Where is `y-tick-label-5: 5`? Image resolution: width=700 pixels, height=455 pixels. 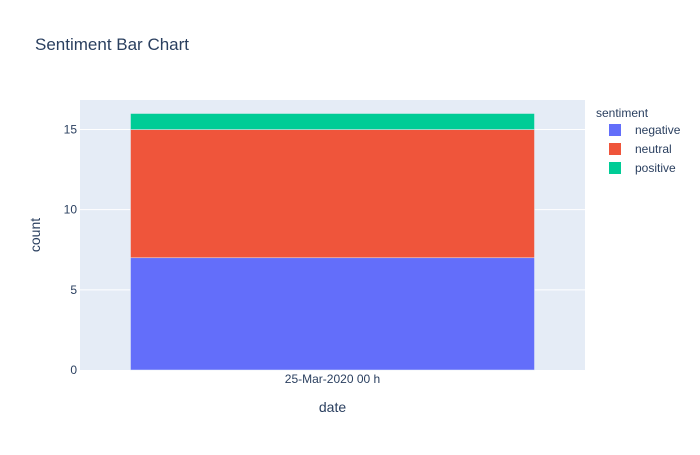 y-tick-label-5: 5 is located at coordinates (73, 290).